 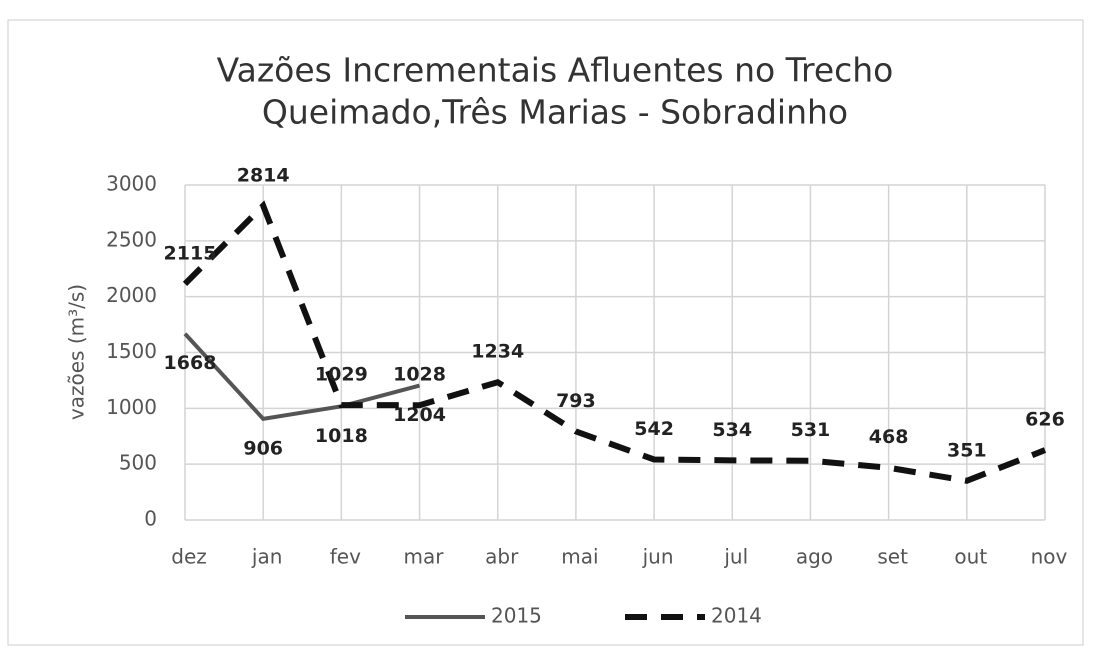 What do you see at coordinates (892, 557) in the screenshot?
I see `x-tick-label: set` at bounding box center [892, 557].